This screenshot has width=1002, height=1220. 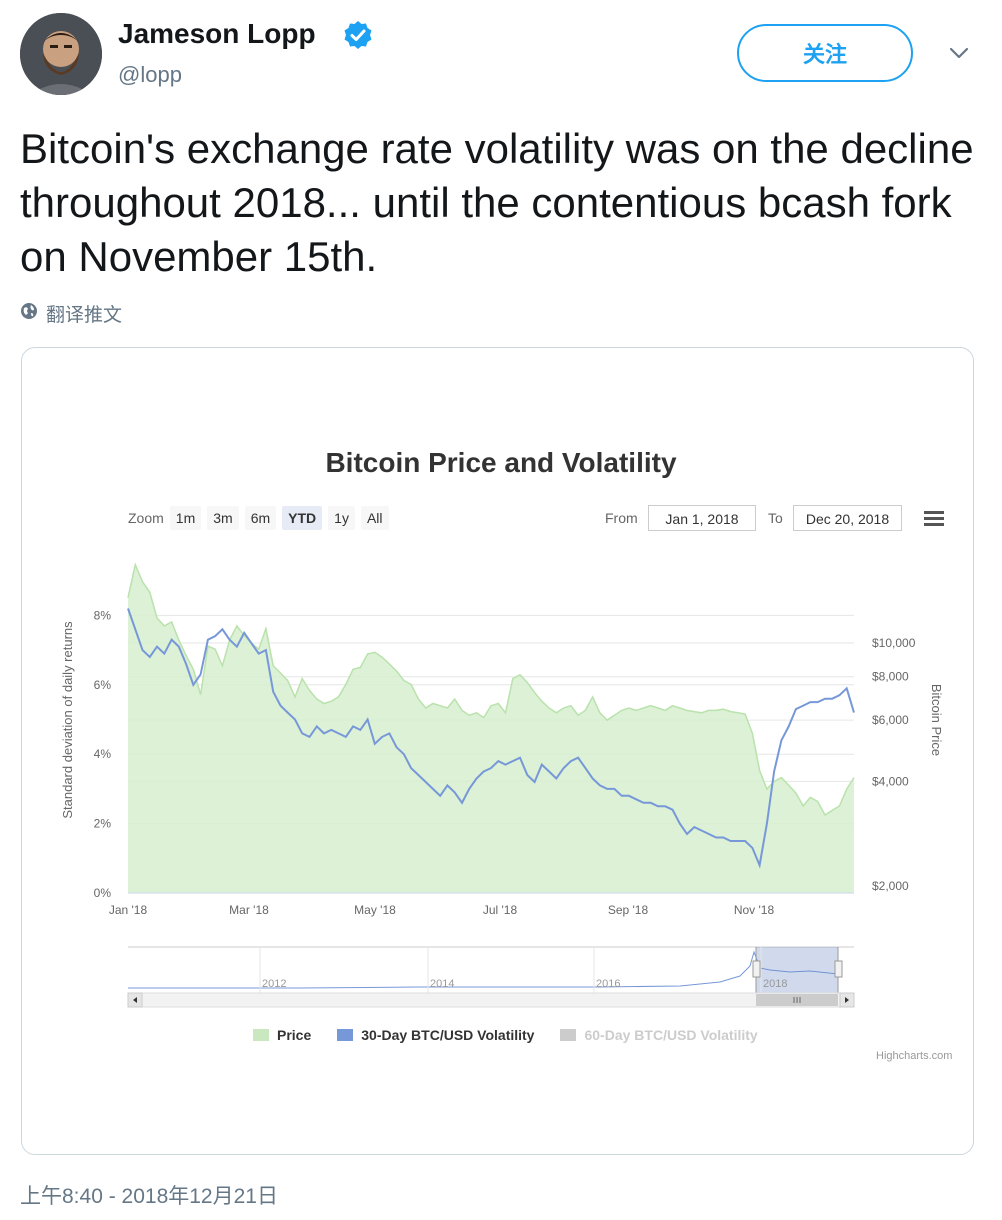 What do you see at coordinates (29, 314) in the screenshot?
I see `globe-icon` at bounding box center [29, 314].